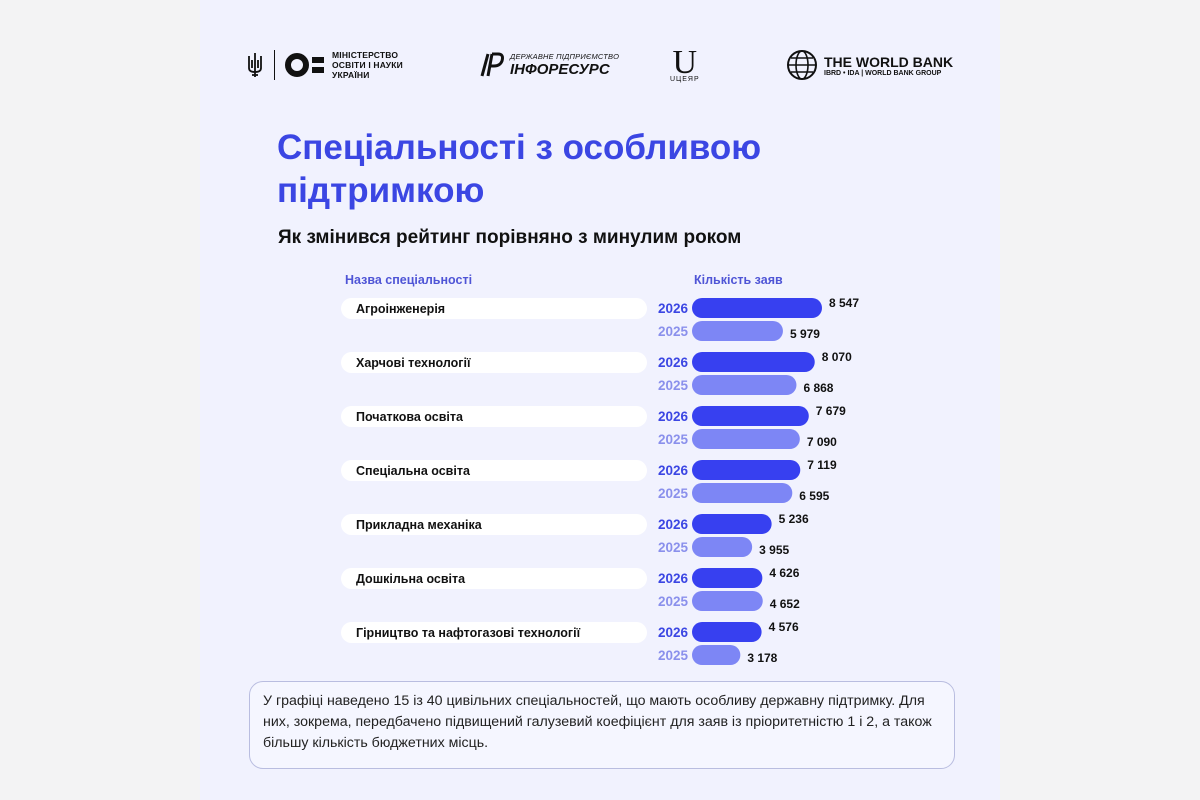 This screenshot has height=800, width=1200. I want to click on category-label-6: Гірництво та нафтогазові технології, so click(468, 633).